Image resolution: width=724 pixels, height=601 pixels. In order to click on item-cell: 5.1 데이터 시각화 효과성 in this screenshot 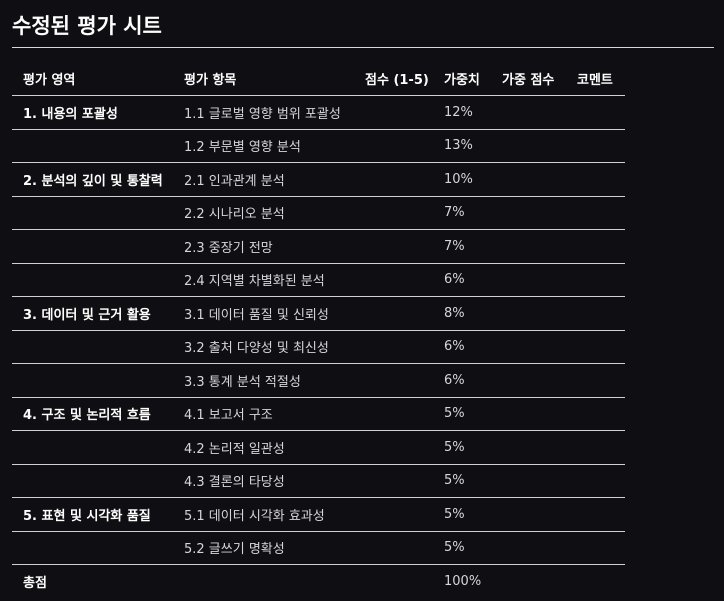, I will do `click(263, 514)`.